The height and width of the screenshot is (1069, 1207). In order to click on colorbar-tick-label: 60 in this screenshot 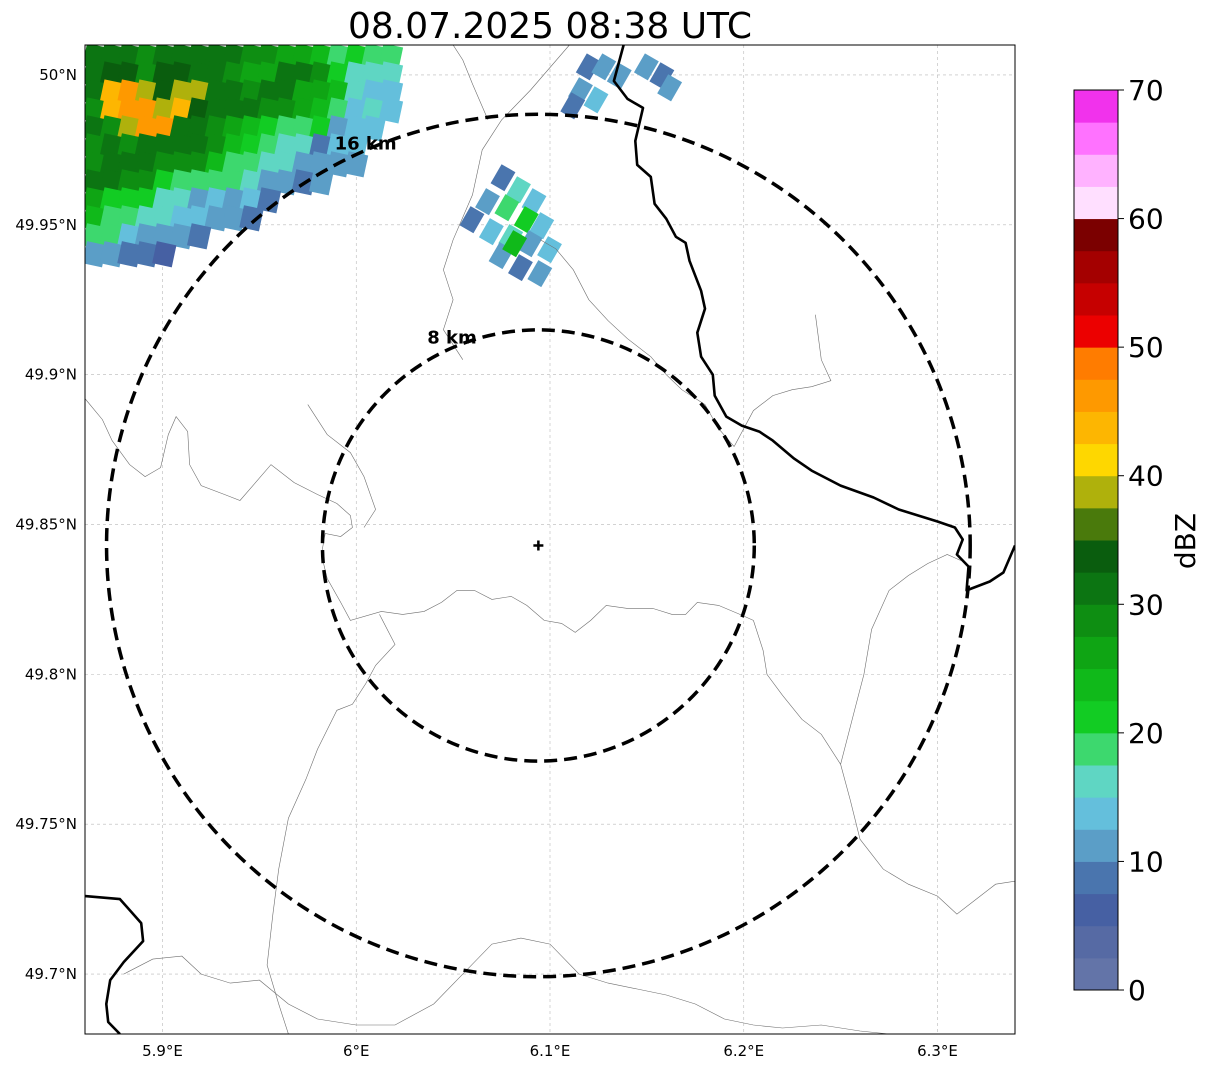, I will do `click(1146, 219)`.